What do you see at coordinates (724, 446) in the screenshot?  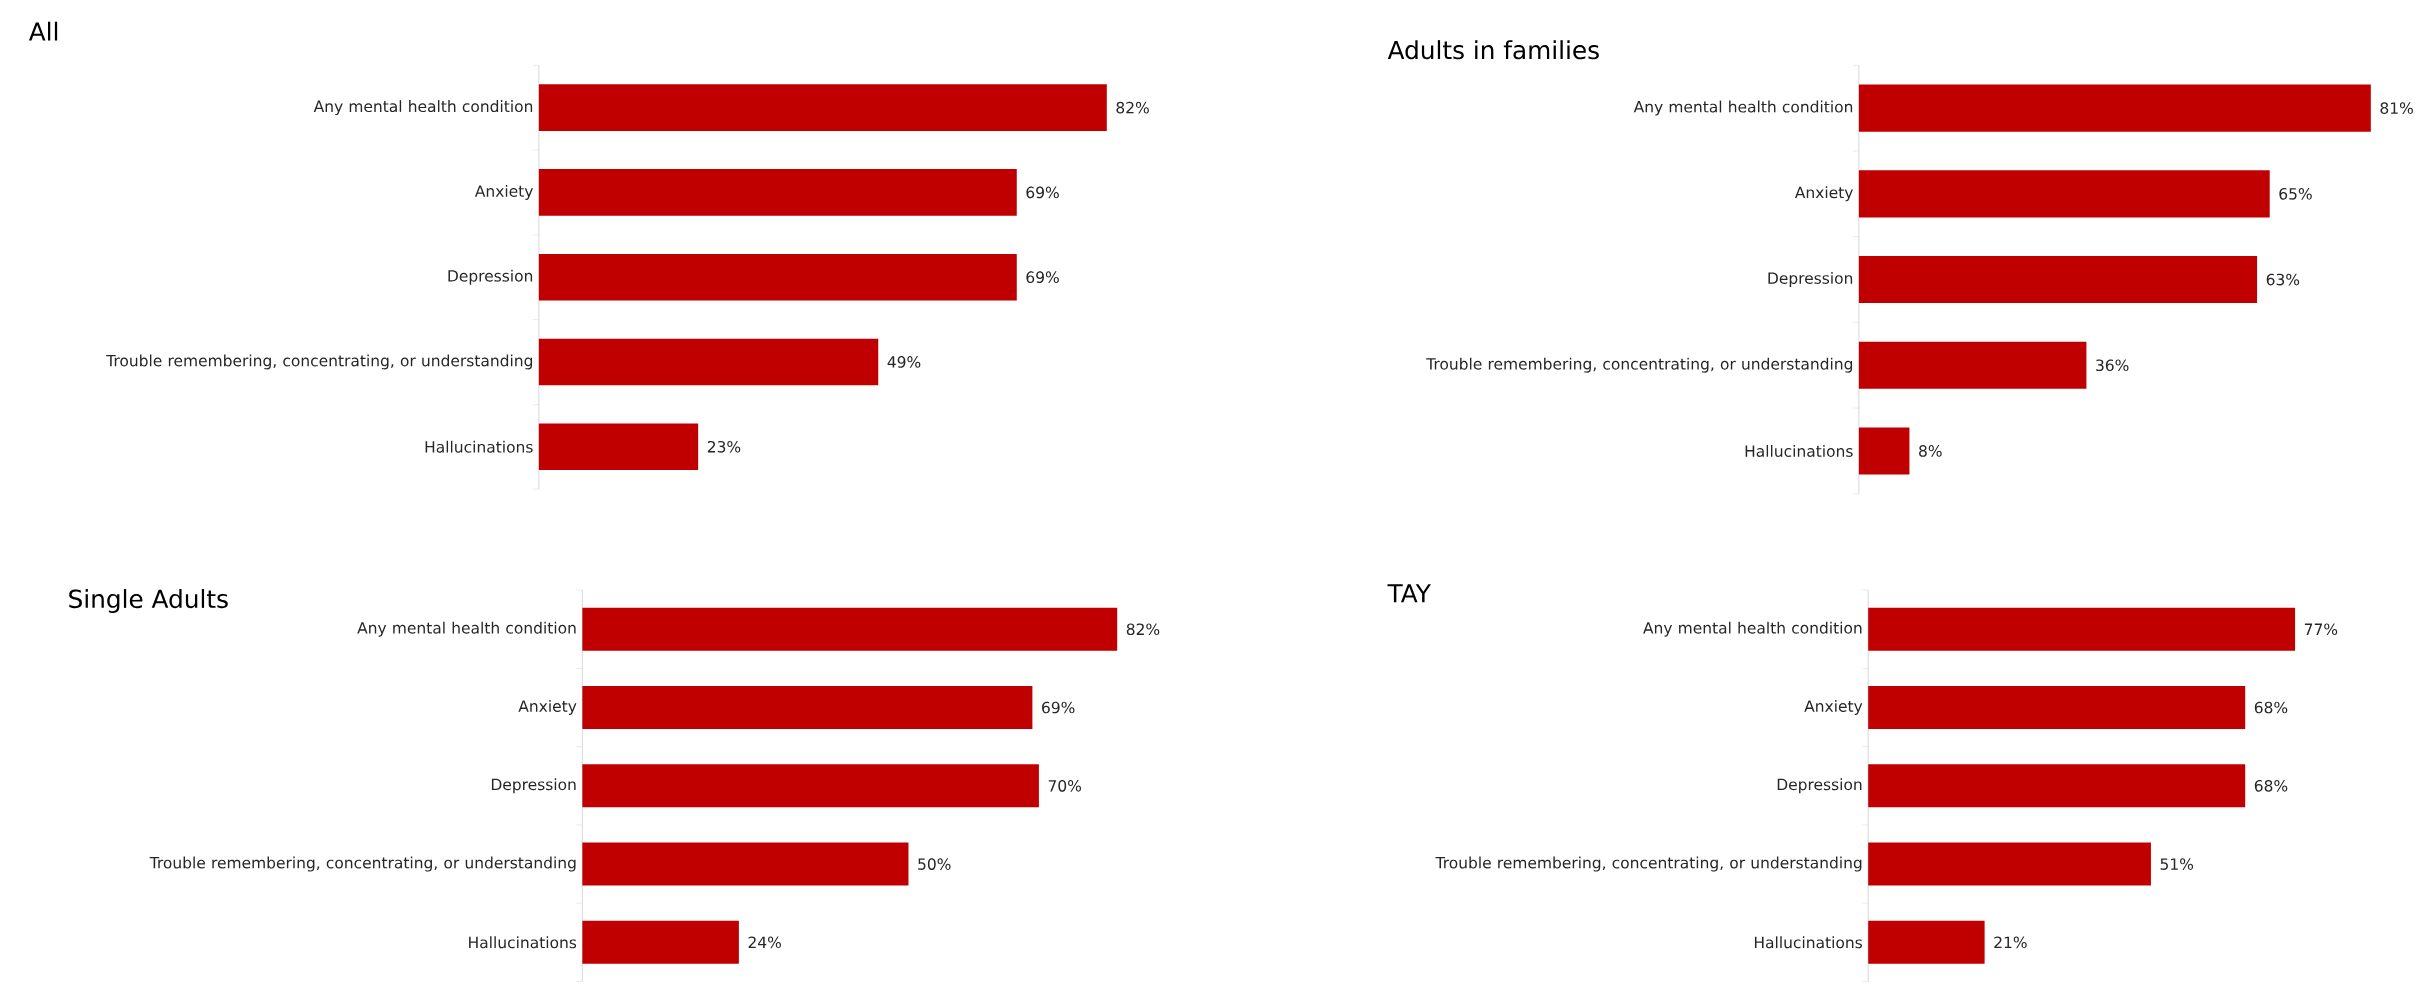 I see `data-label: 23%` at bounding box center [724, 446].